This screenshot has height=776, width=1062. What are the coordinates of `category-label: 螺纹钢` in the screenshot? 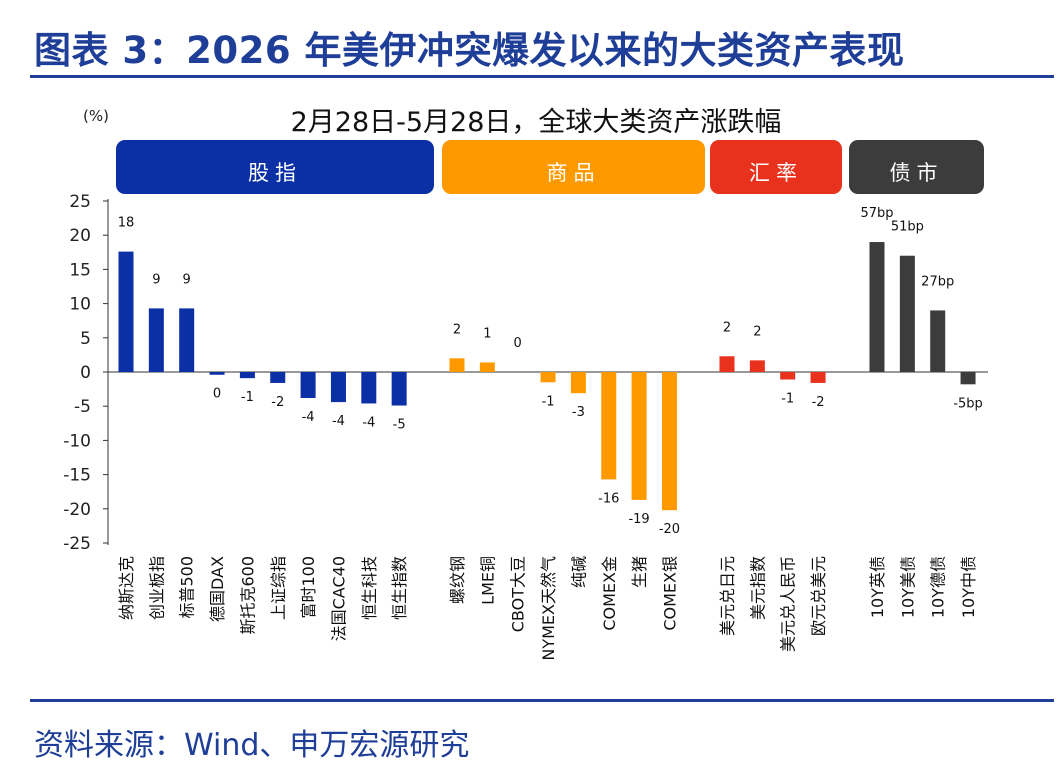 It's located at (457, 580).